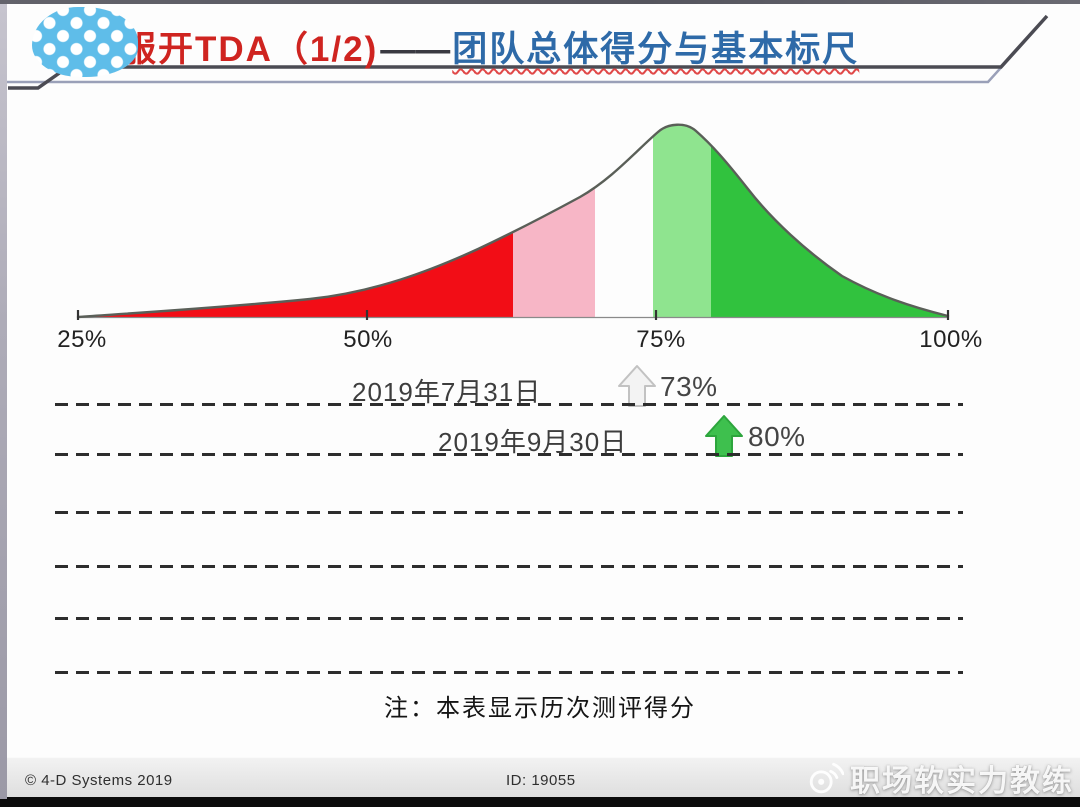 Image resolution: width=1080 pixels, height=807 pixels. What do you see at coordinates (656, 49) in the screenshot?
I see `title-part-blue: 团队总体得分与基本标尺` at bounding box center [656, 49].